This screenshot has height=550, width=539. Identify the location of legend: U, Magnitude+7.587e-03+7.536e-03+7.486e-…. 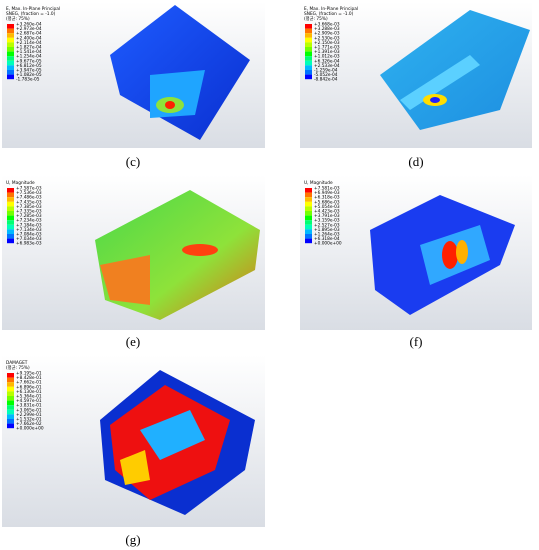
(24, 213).